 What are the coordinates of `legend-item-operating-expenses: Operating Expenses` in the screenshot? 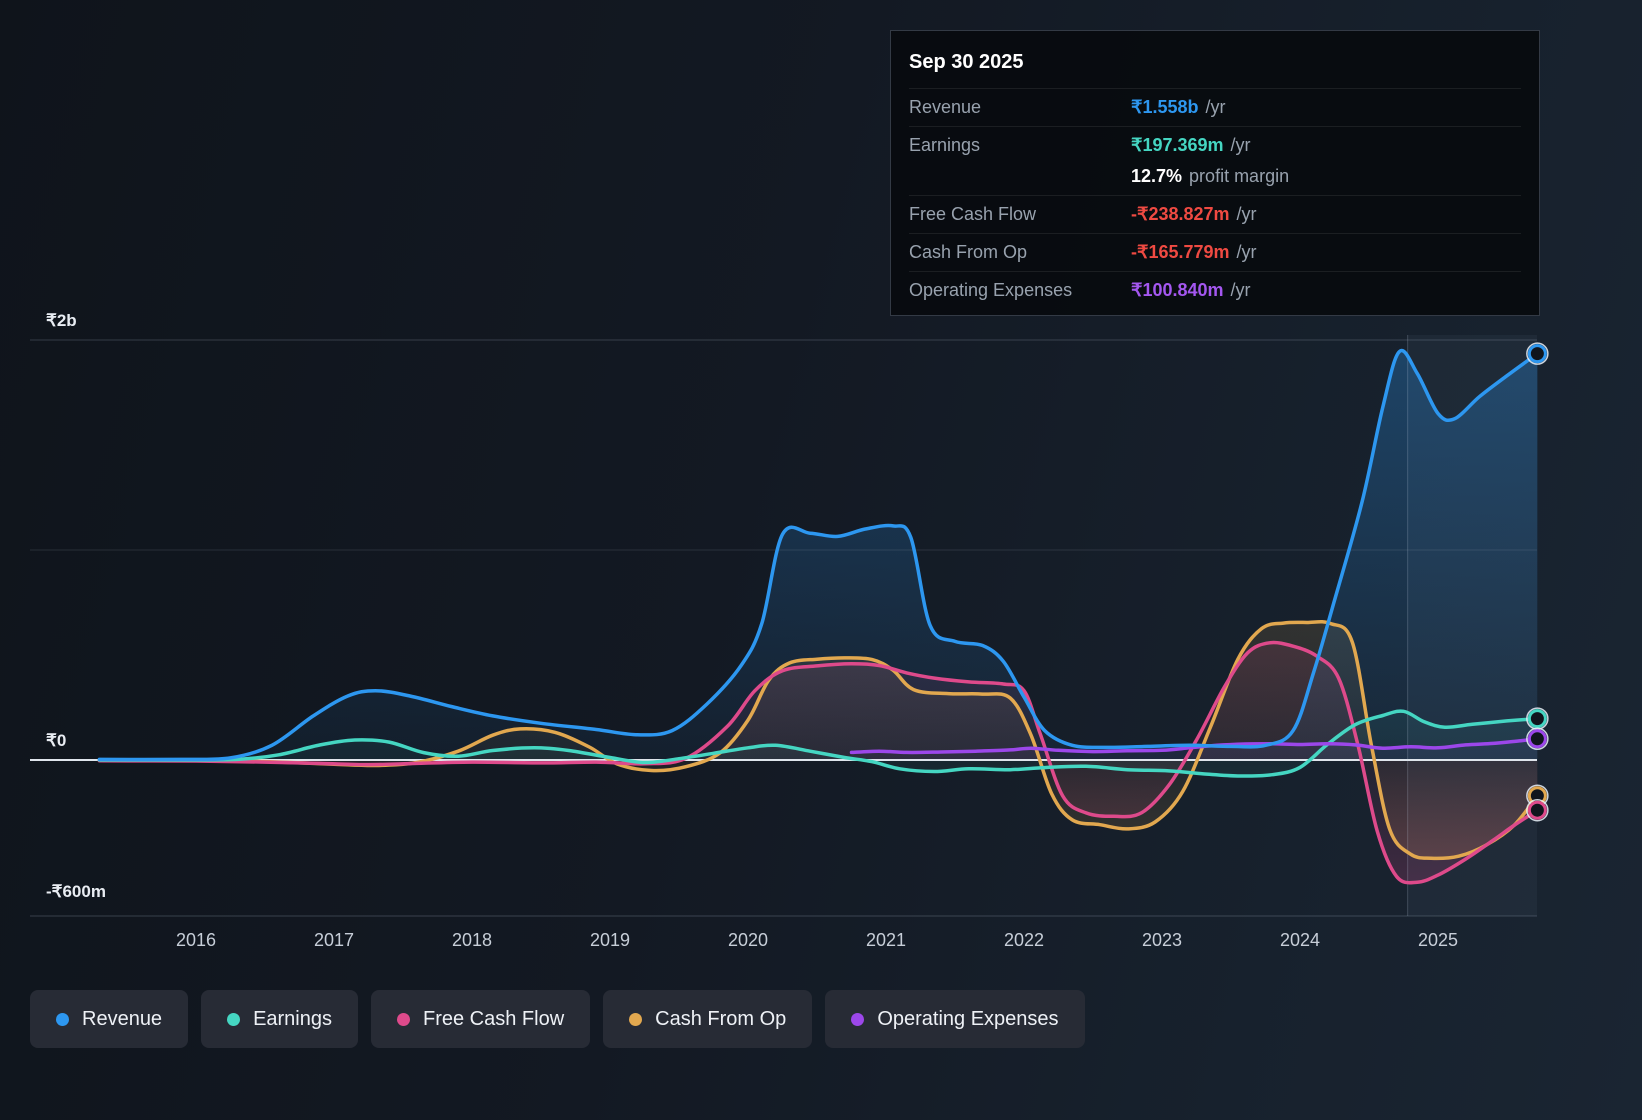 It's located at (955, 1019).